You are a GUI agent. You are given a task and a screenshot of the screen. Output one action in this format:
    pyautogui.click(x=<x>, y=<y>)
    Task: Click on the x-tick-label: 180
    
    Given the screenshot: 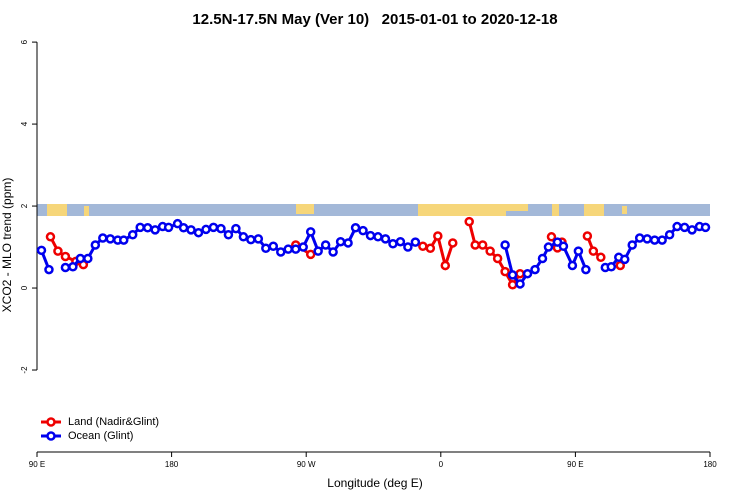 What is the action you would take?
    pyautogui.click(x=710, y=464)
    